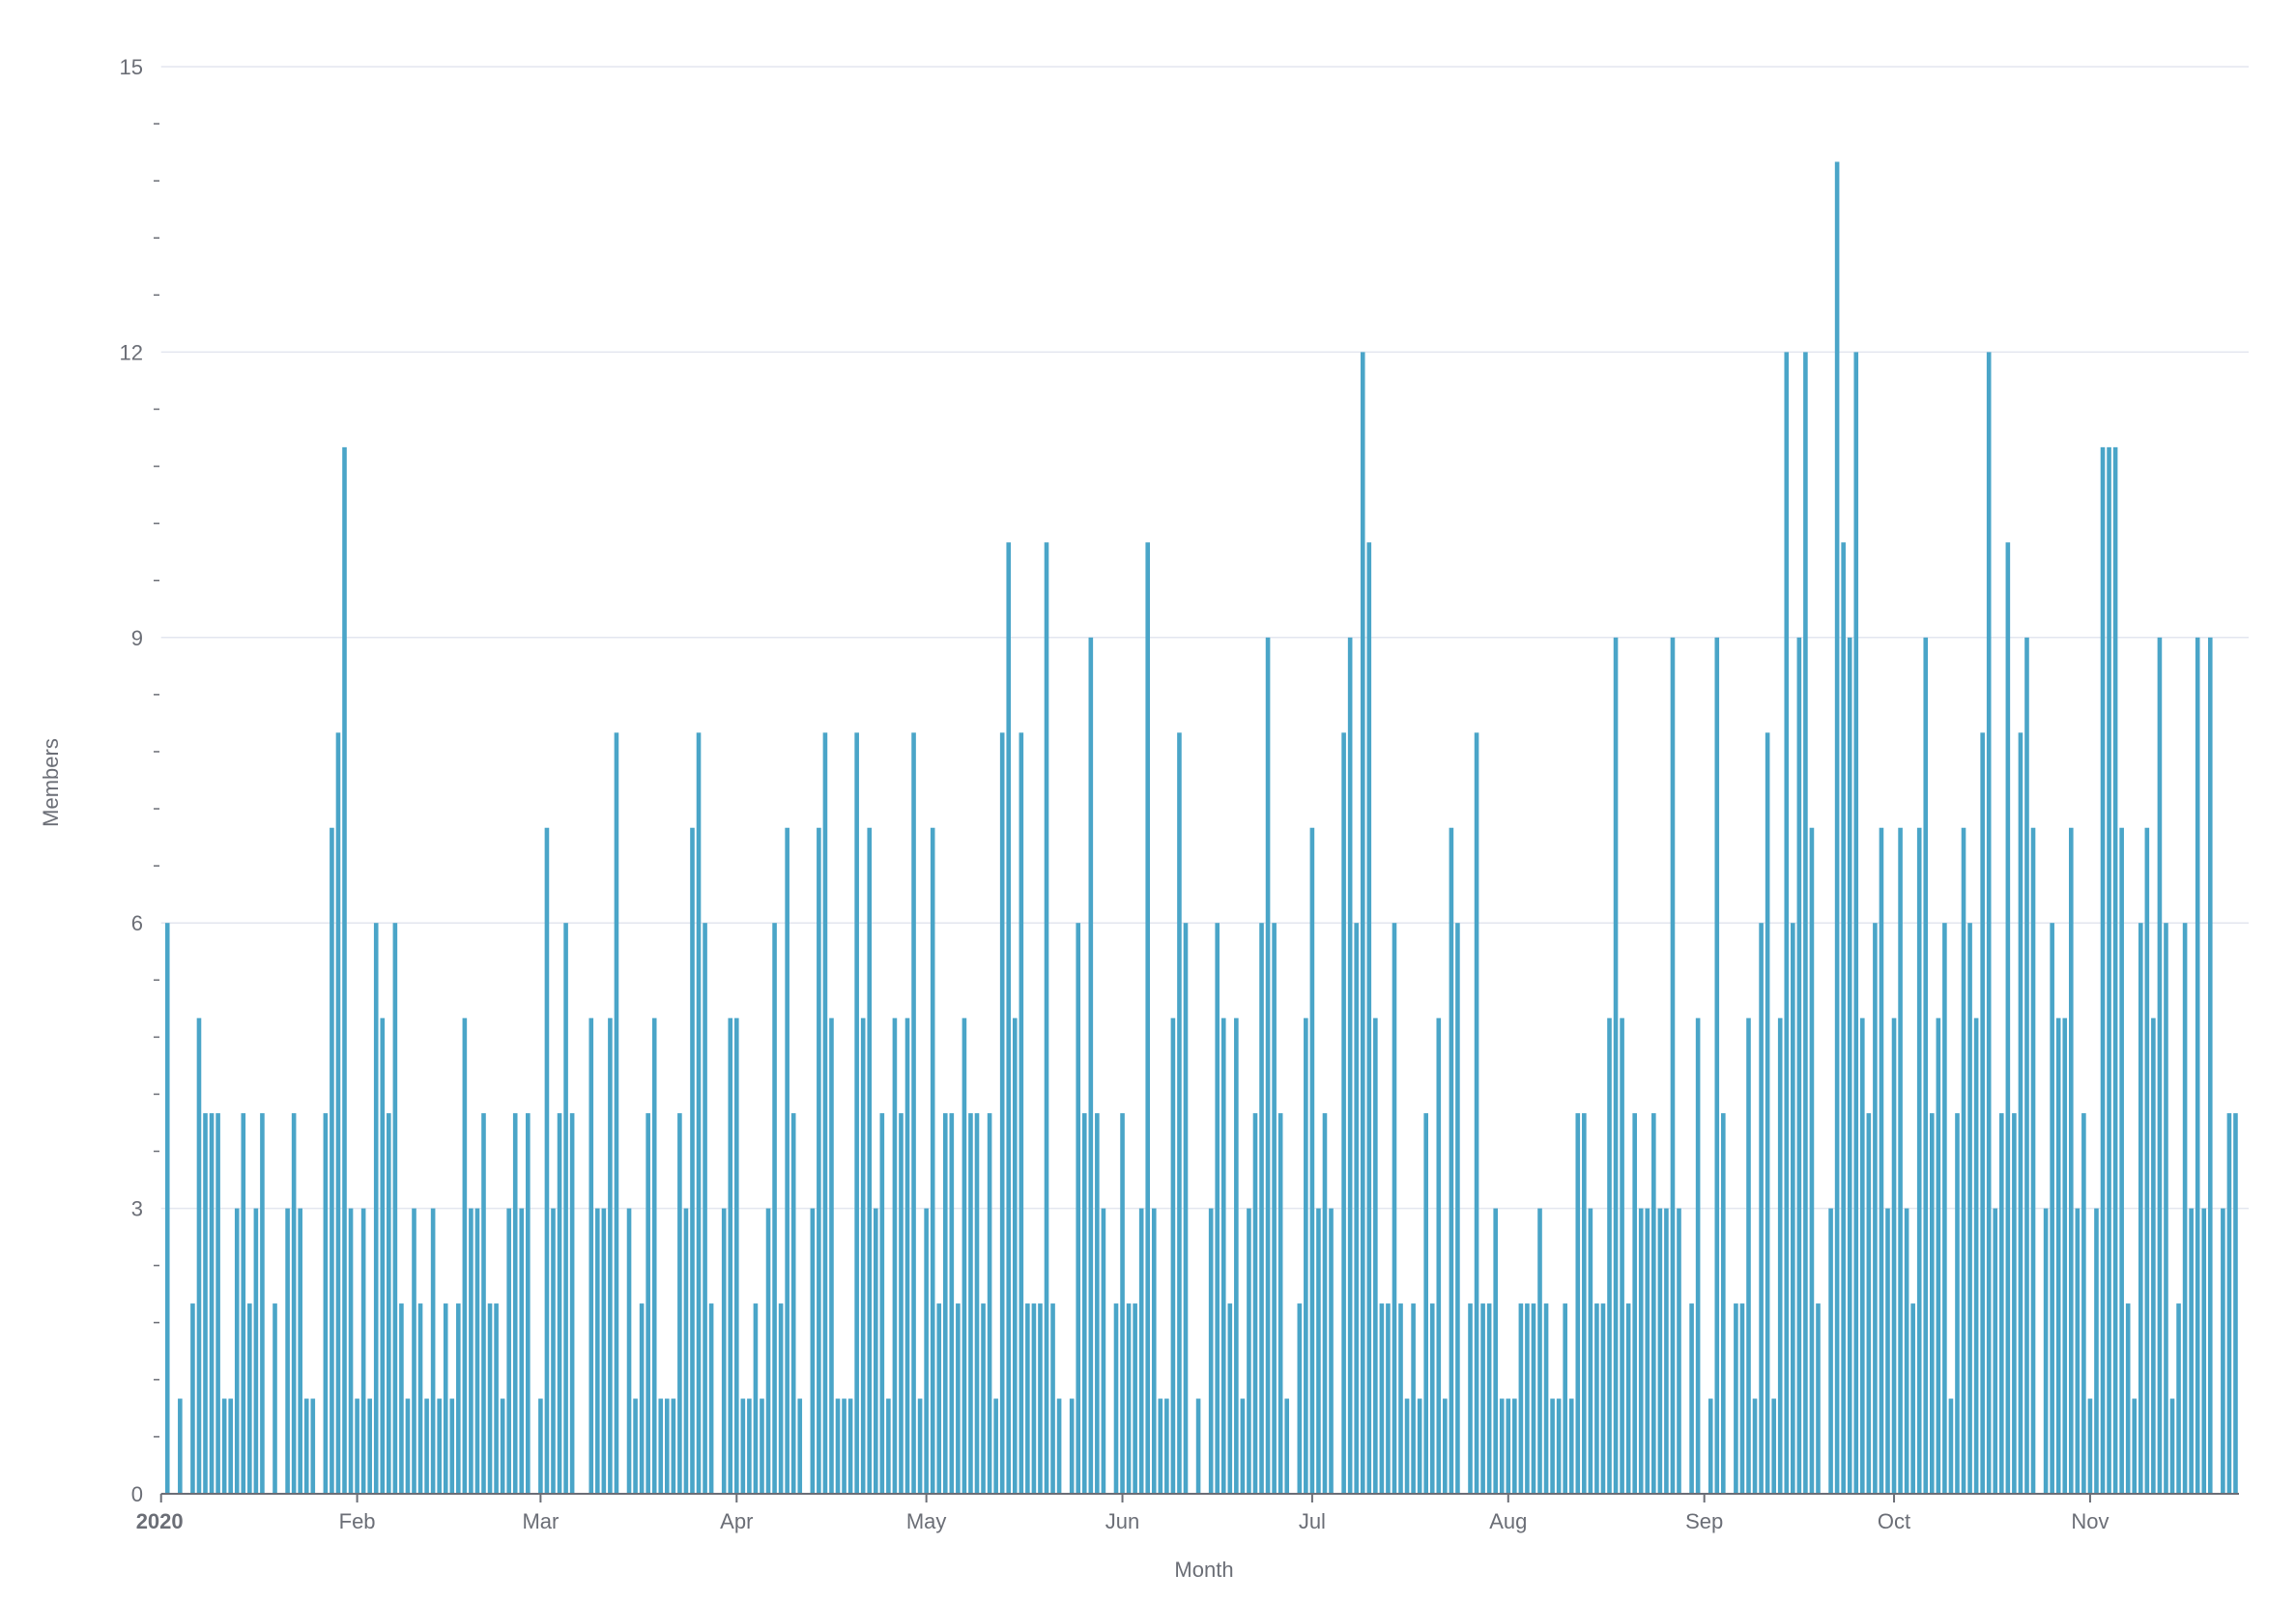 This screenshot has width=2296, height=1602. What do you see at coordinates (137, 1209) in the screenshot?
I see `y-tick-label: 3` at bounding box center [137, 1209].